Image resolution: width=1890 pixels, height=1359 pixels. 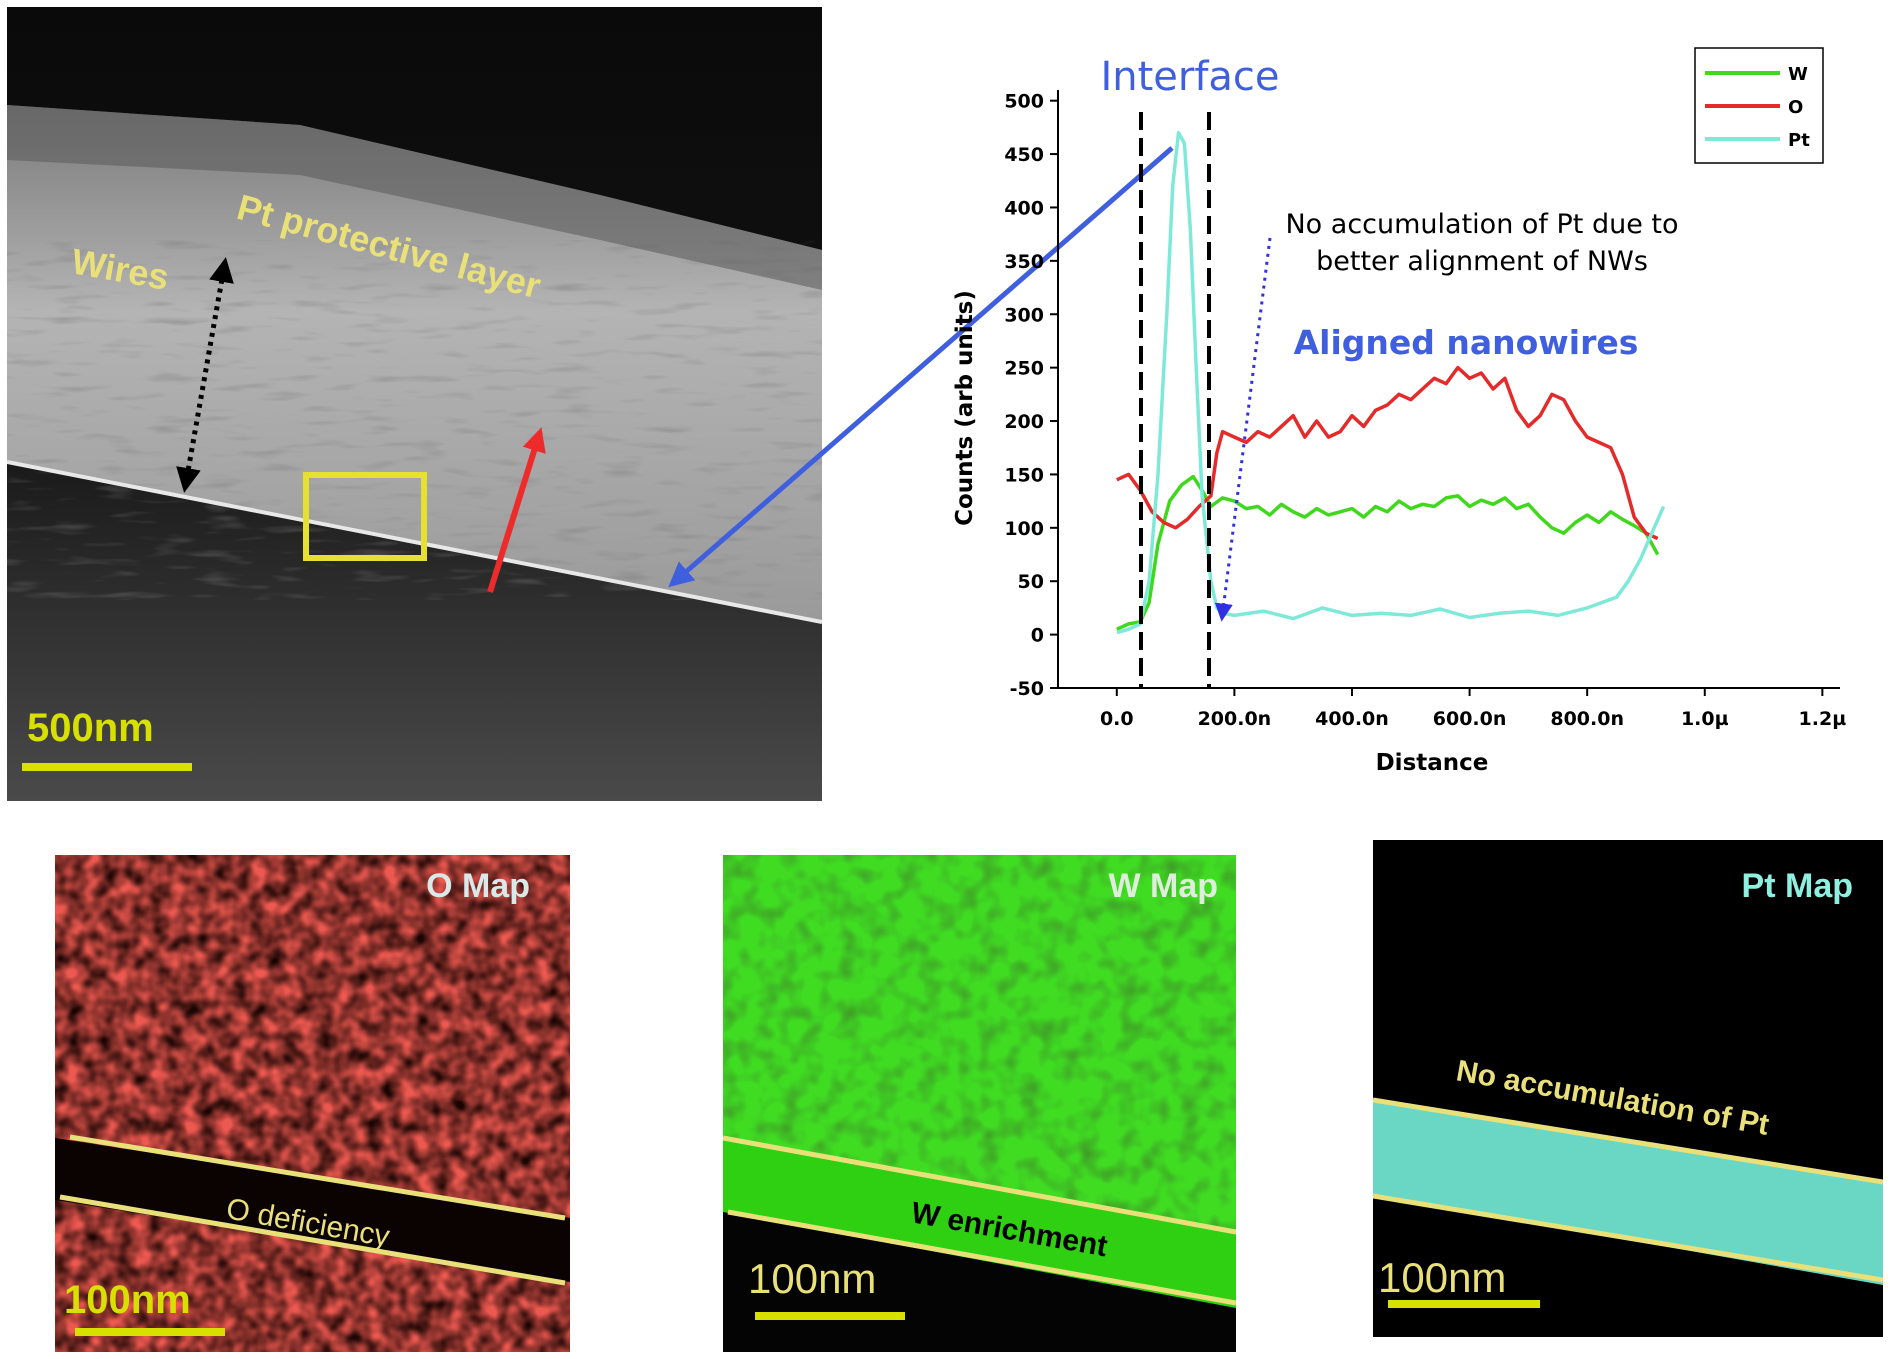 I want to click on no-accumulation-arrow, so click(x=1243, y=429).